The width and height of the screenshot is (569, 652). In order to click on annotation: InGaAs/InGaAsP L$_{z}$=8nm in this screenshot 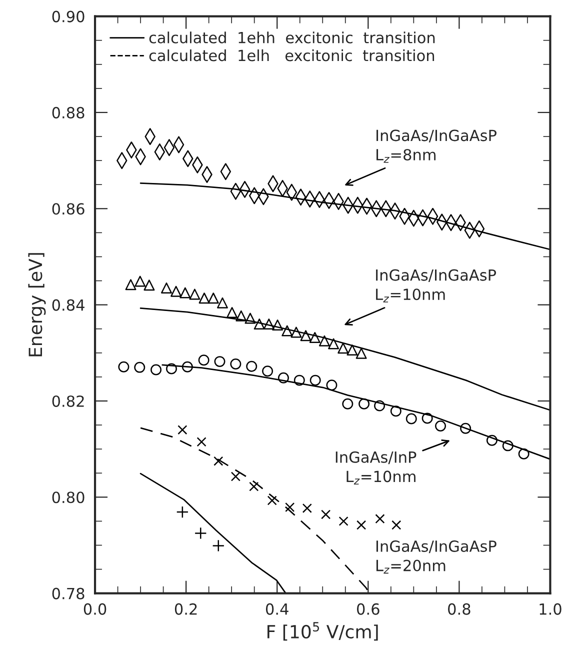, I will do `click(436, 146)`.